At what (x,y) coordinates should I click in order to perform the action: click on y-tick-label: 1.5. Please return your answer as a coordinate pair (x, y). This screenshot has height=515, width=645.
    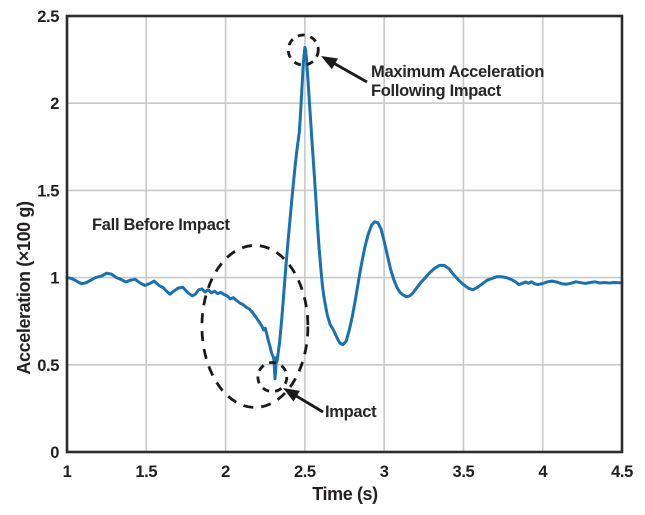
    Looking at the image, I should click on (48, 191).